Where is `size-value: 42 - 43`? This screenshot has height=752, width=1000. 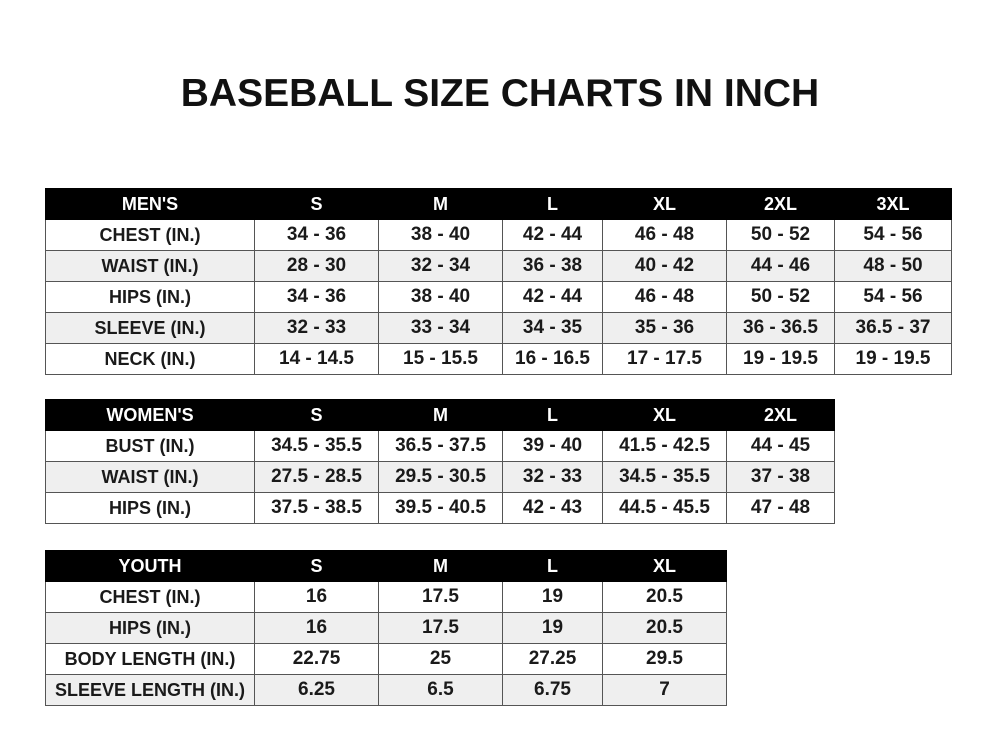
size-value: 42 - 43 is located at coordinates (552, 508).